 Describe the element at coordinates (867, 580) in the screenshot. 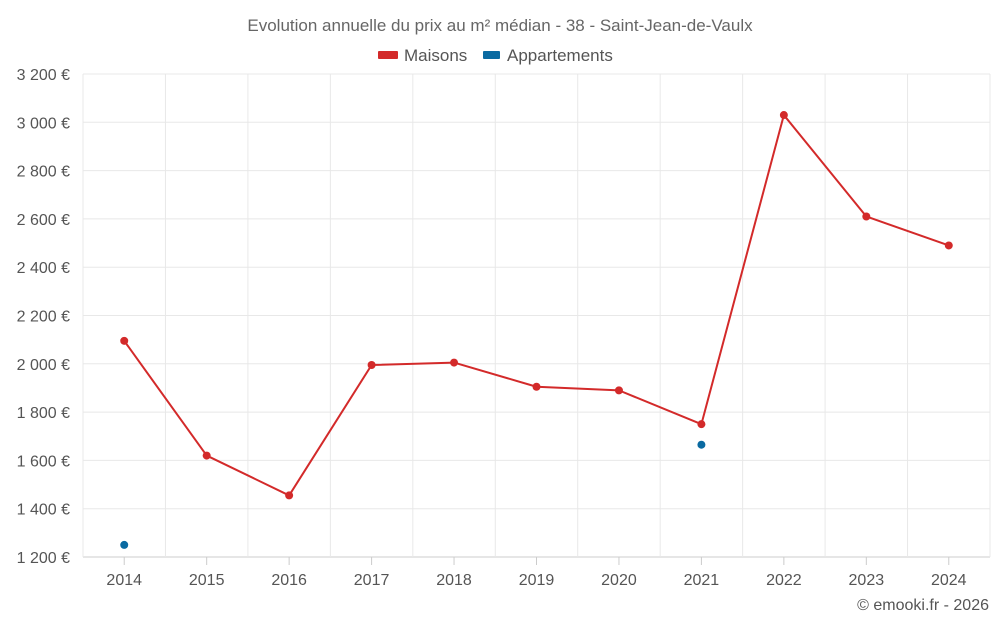

I see `x-tick-label: 2023` at that location.